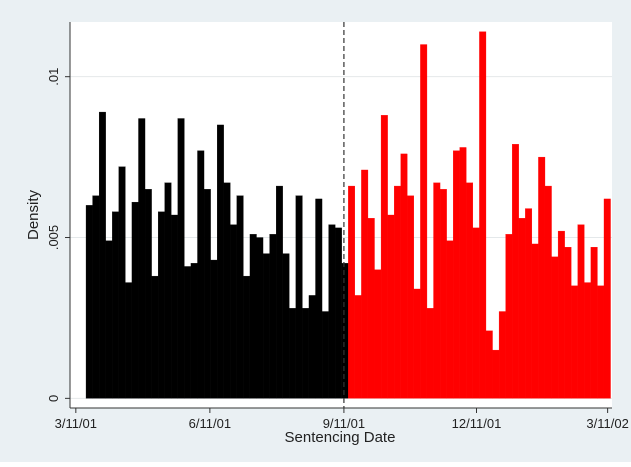 The image size is (631, 467). What do you see at coordinates (607, 423) in the screenshot?
I see `x-tick-label: 3/11/02` at bounding box center [607, 423].